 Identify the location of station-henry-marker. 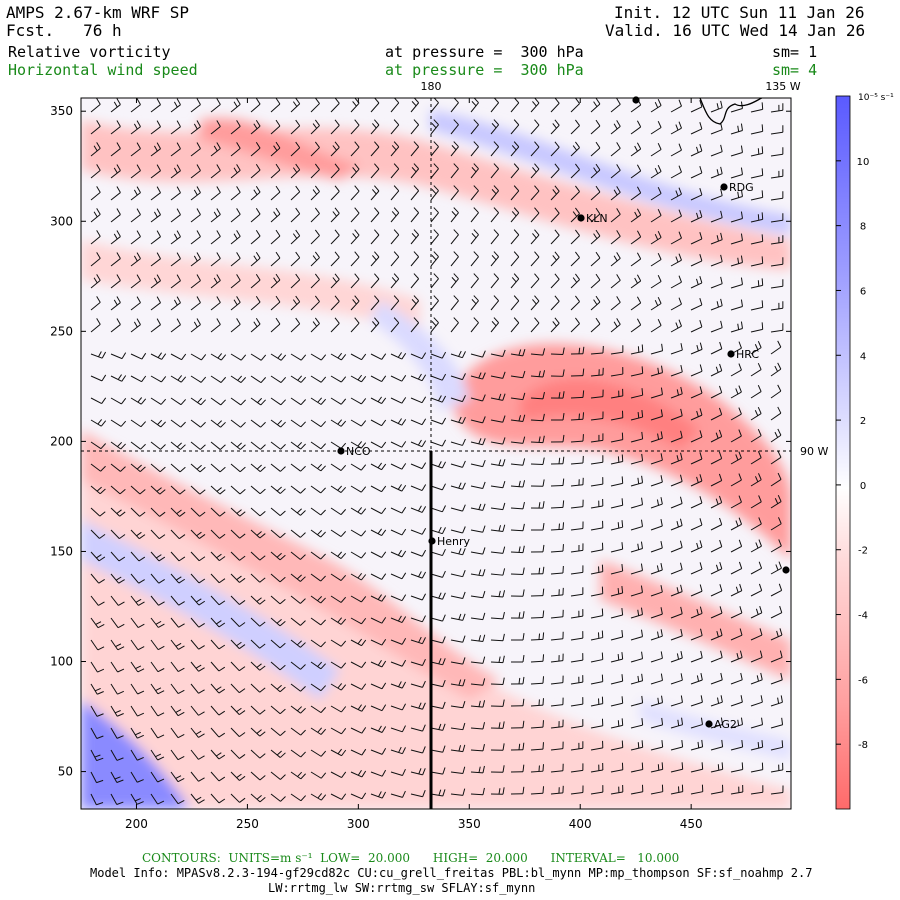
(432, 541).